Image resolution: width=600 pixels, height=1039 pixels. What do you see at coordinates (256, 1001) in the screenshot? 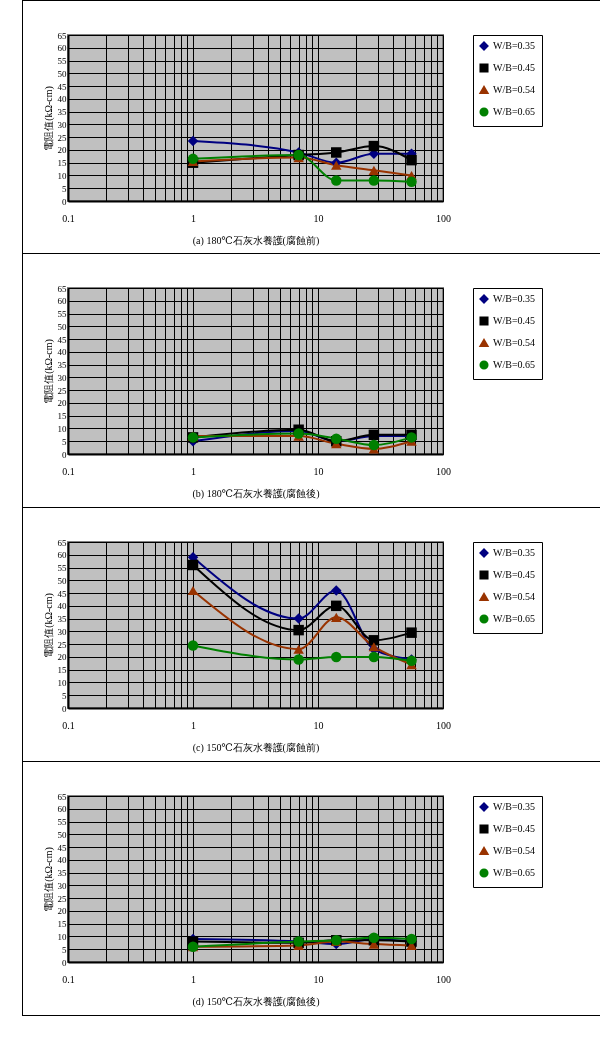
I see `x-axis-title: (d) 150℃石灰水養護(腐蝕後)` at bounding box center [256, 1001].